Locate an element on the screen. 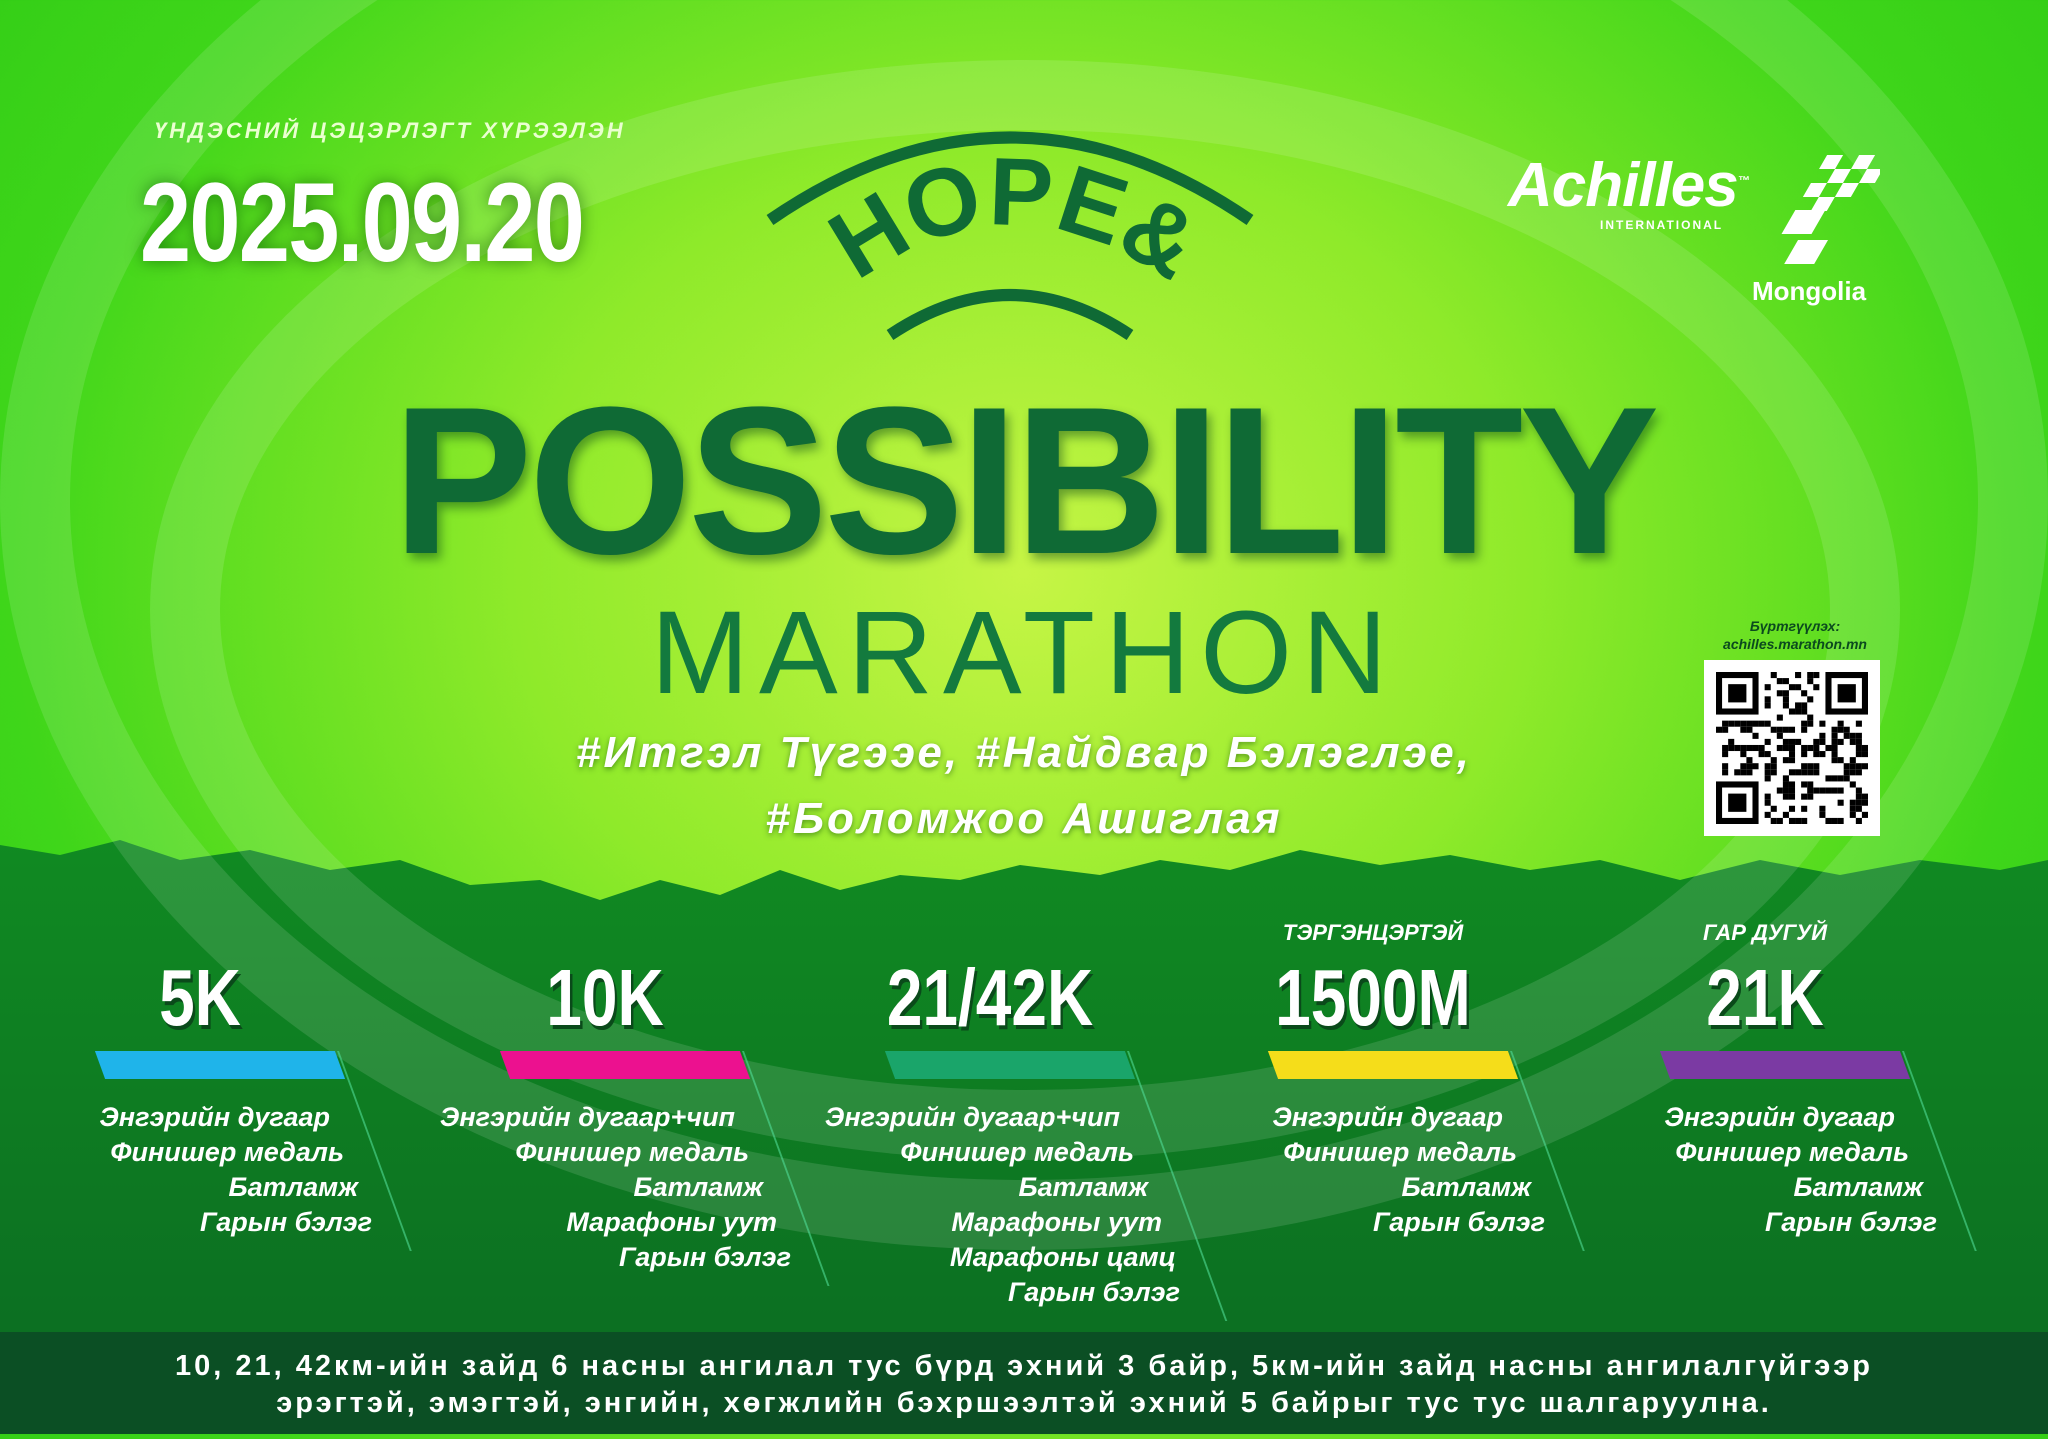 This screenshot has height=1439, width=2048. venue-label: ҮНДЭСНИЙ ЦЭЦЭРЛЭГТ ХҮРЭЭЛЭН is located at coordinates (390, 130).